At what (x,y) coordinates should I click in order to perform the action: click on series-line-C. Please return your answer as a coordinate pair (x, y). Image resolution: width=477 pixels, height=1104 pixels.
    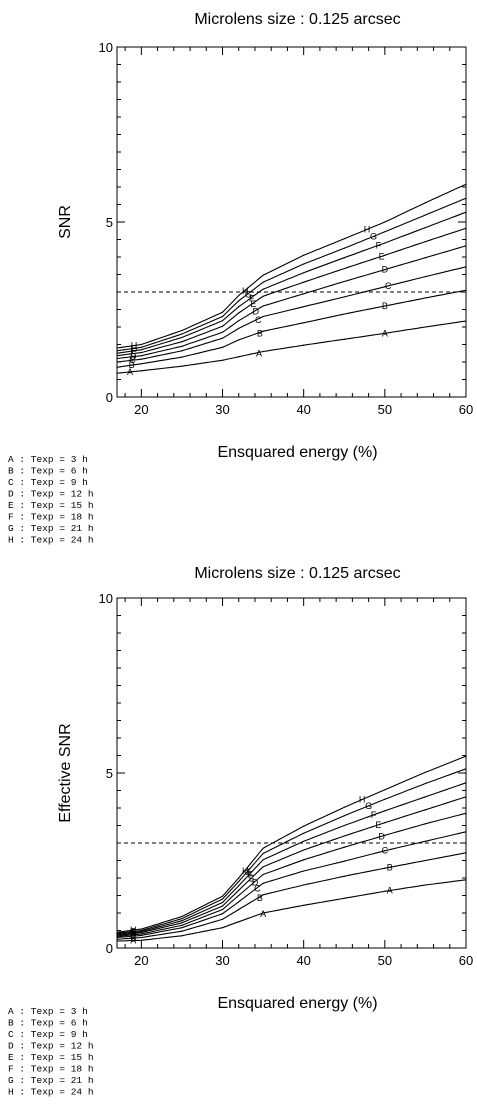
    Looking at the image, I should click on (291, 885).